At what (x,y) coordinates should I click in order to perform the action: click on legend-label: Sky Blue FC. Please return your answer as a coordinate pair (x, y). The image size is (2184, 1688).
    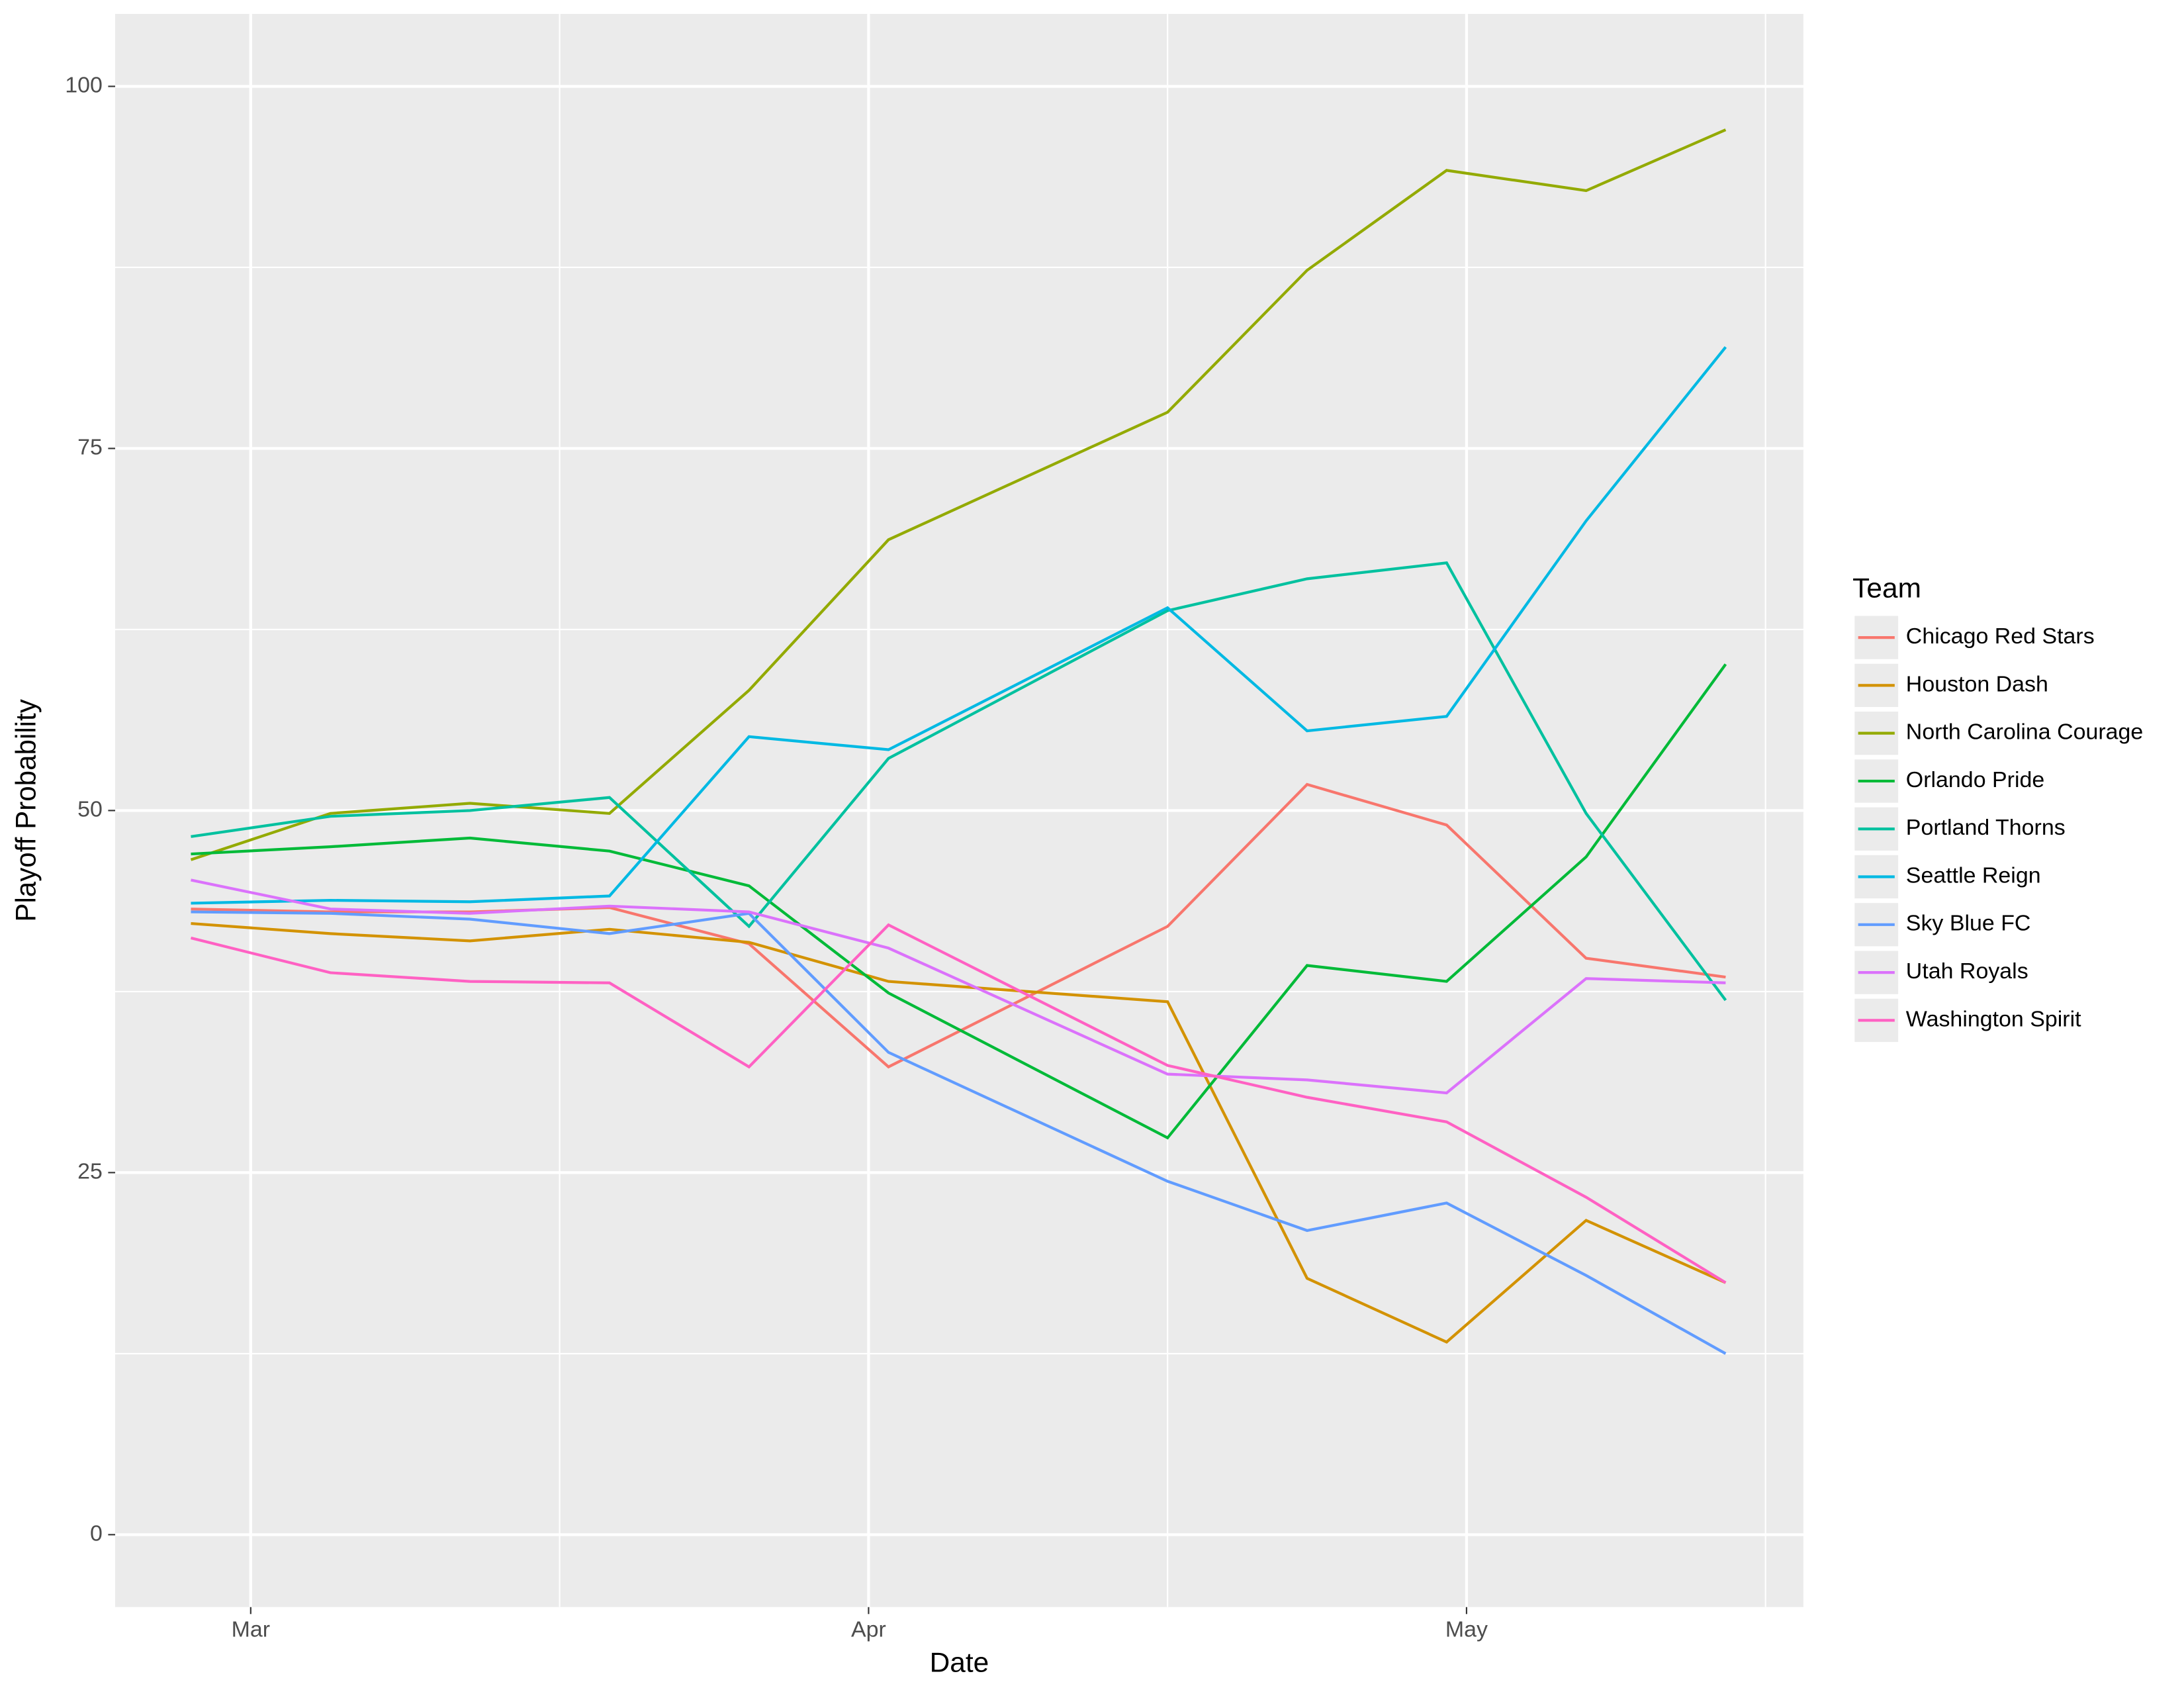
    Looking at the image, I should click on (1968, 923).